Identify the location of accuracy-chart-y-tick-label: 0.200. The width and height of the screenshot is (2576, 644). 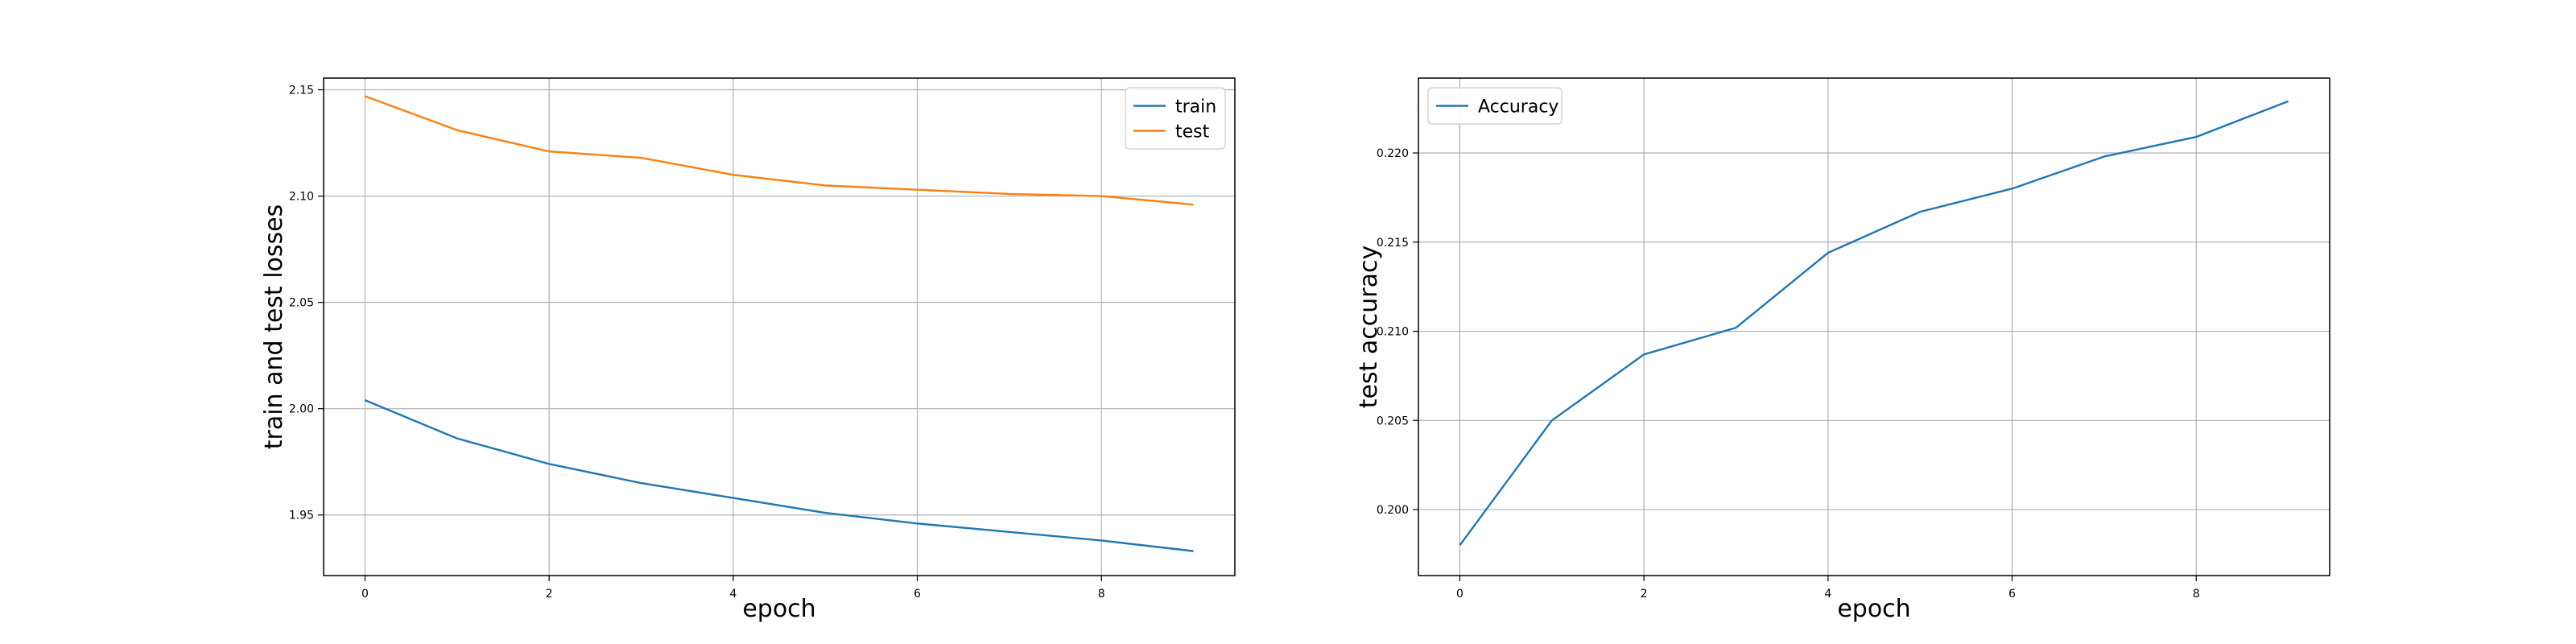
(1393, 510).